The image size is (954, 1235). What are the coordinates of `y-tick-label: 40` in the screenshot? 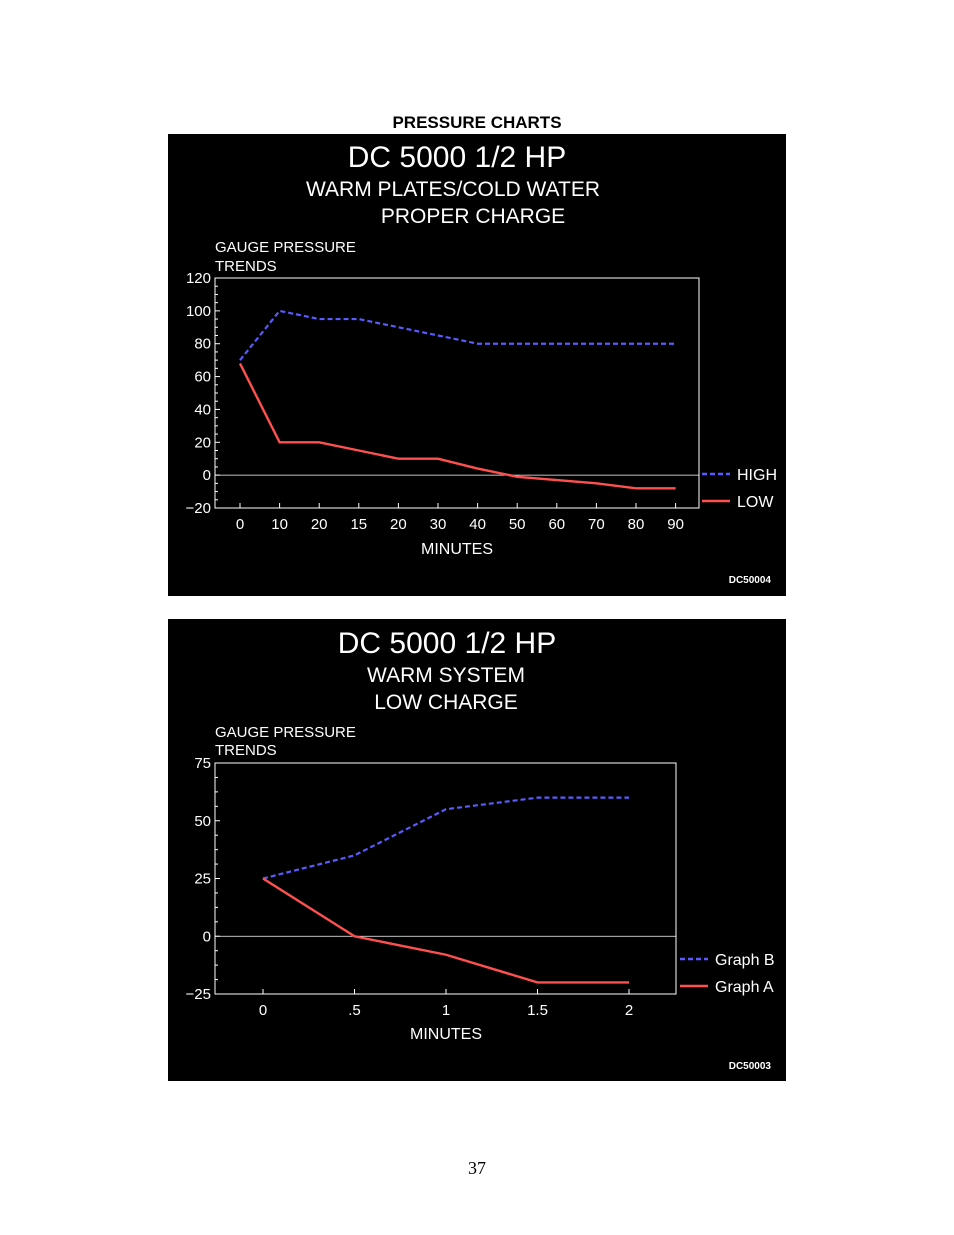 It's located at (202, 409).